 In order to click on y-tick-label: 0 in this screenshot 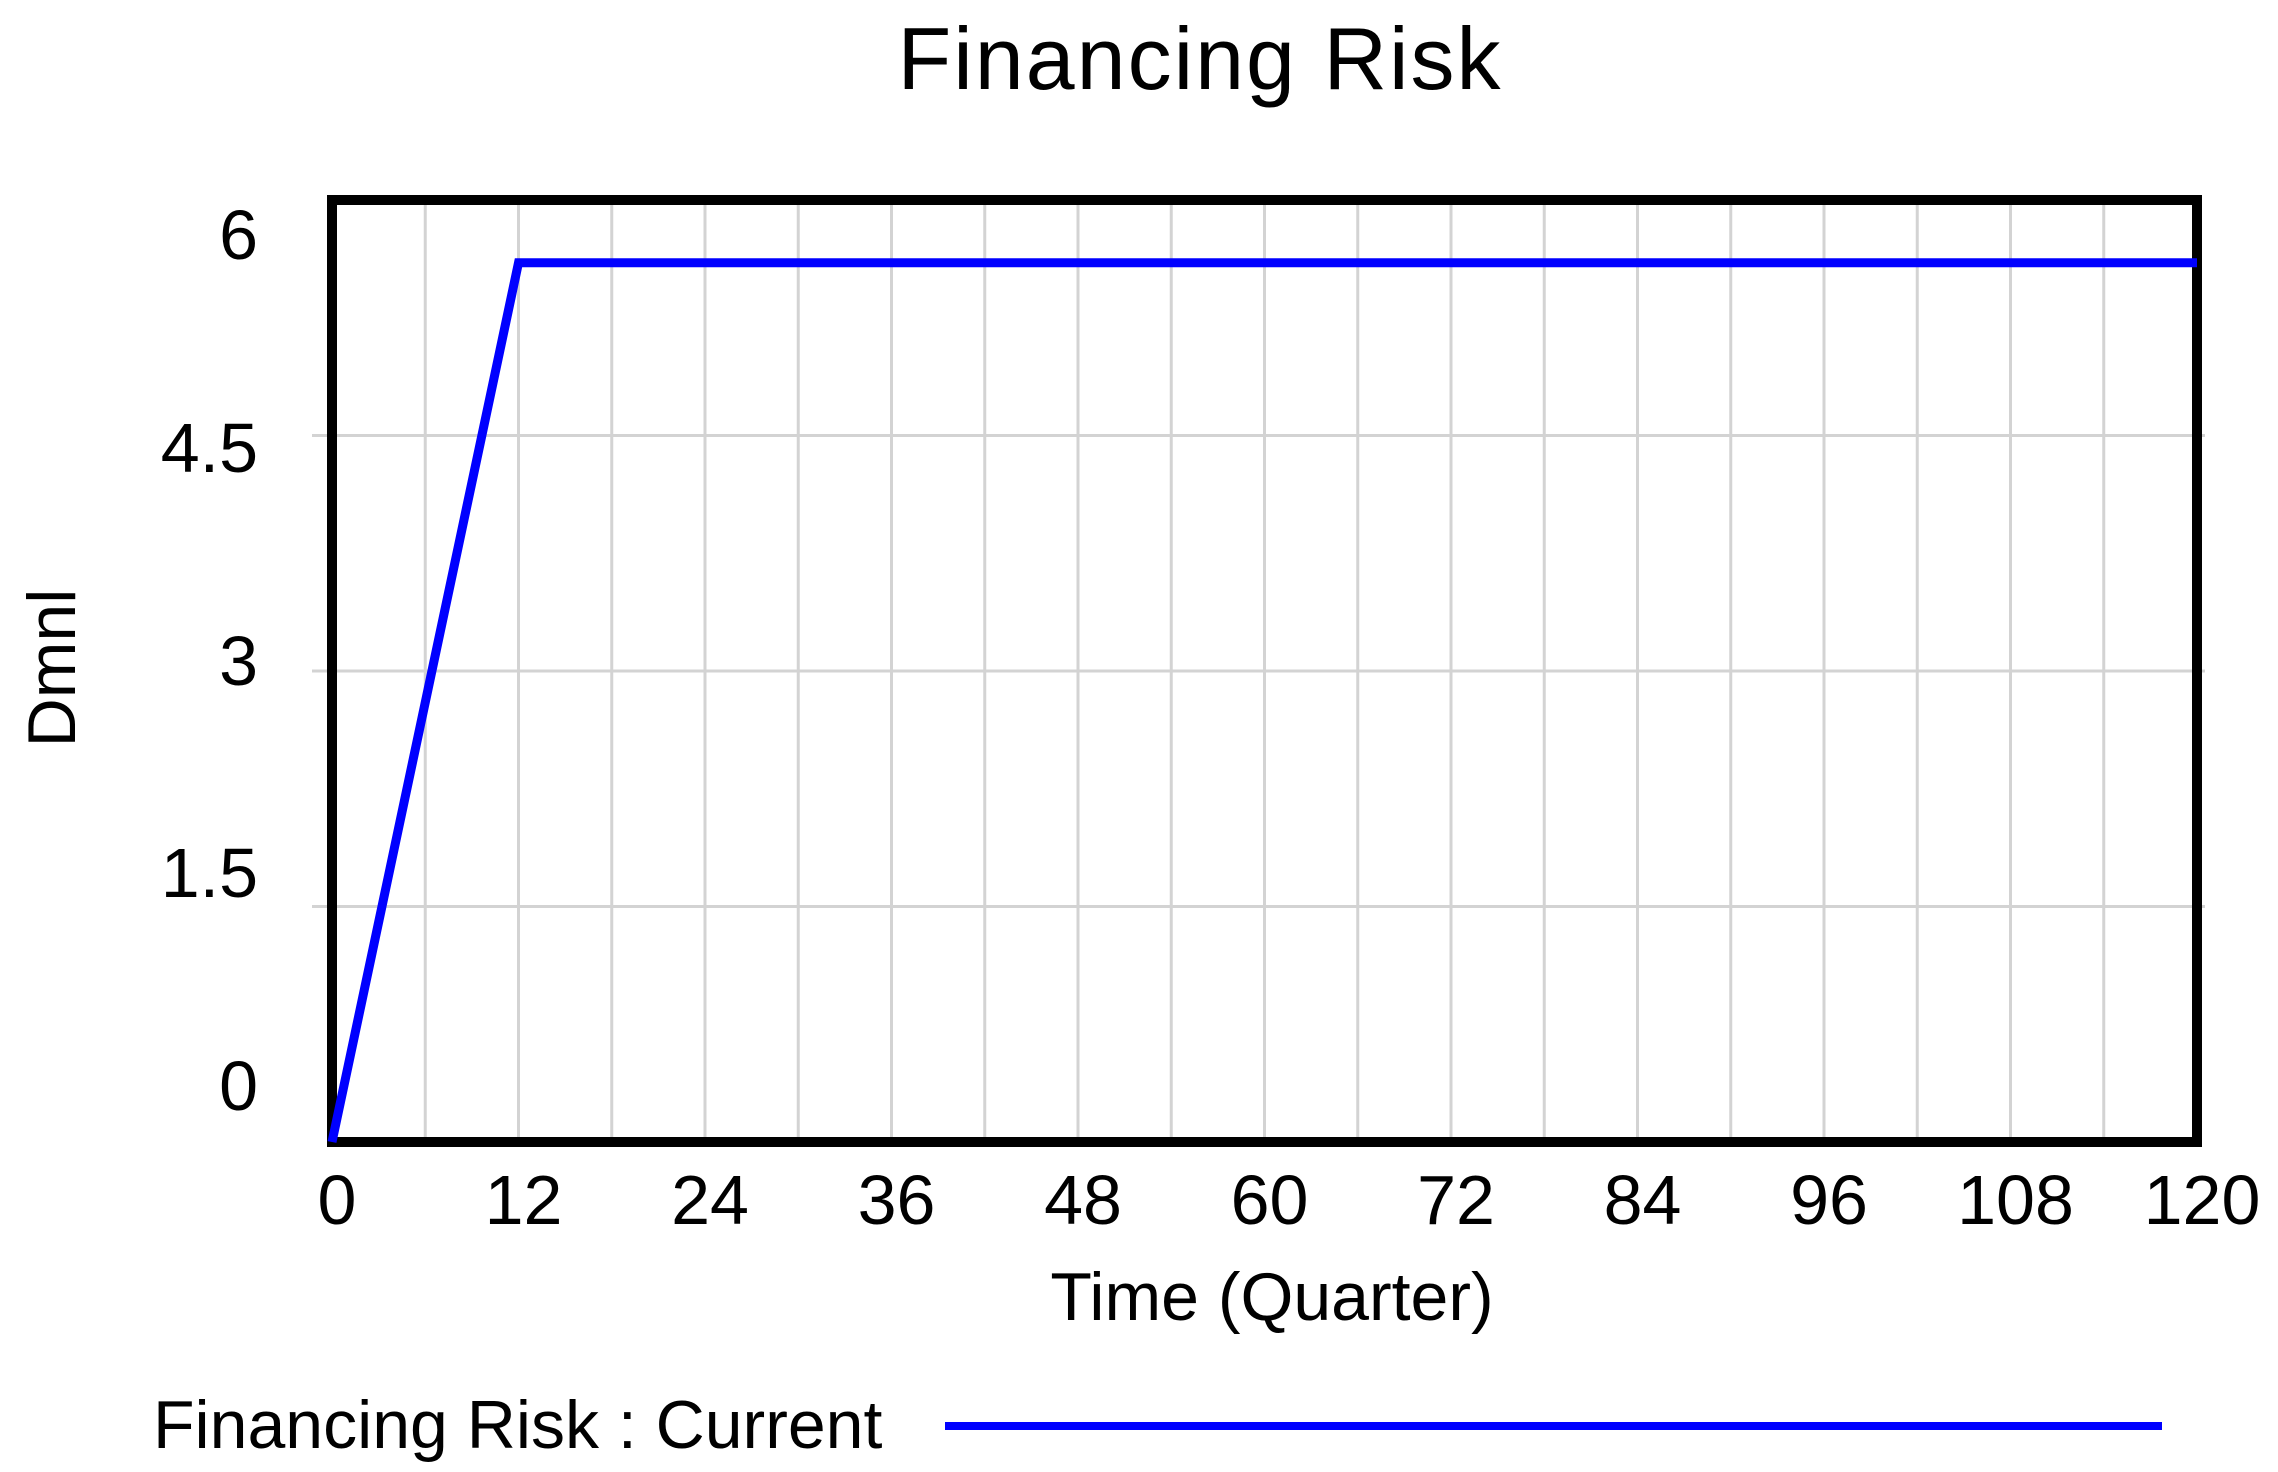, I will do `click(238, 1086)`.